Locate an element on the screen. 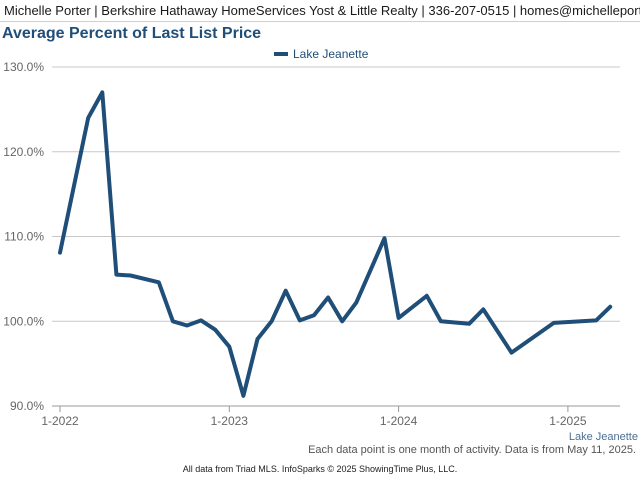 The width and height of the screenshot is (640, 480). y-tick-label: 110.0% is located at coordinates (24, 237).